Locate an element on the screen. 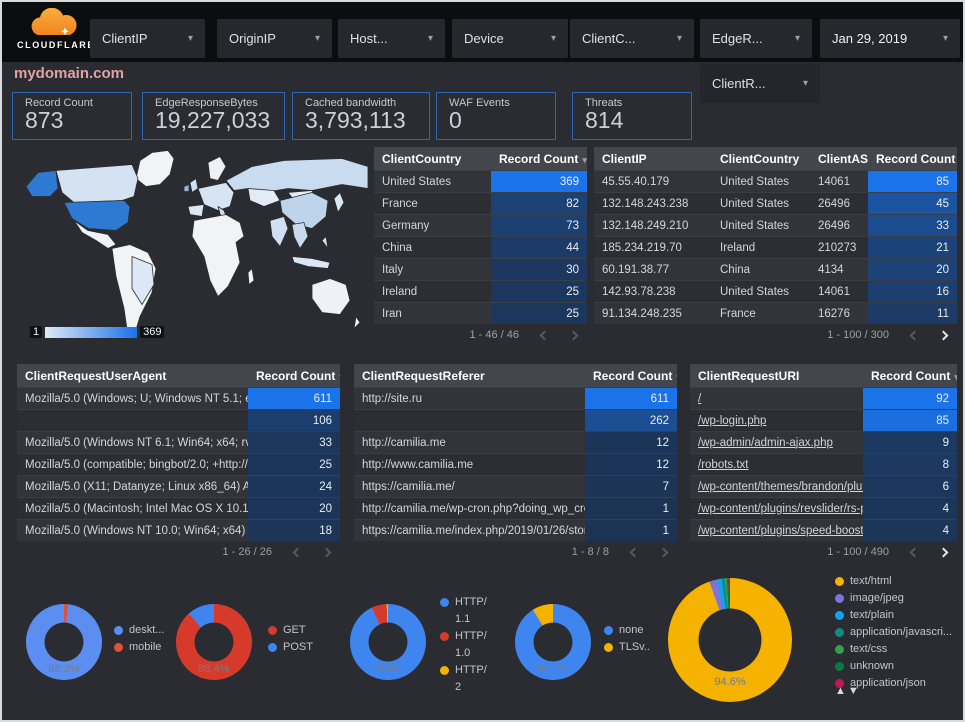  filter-chip-clientip: ClientIP ▾ is located at coordinates (147, 38).